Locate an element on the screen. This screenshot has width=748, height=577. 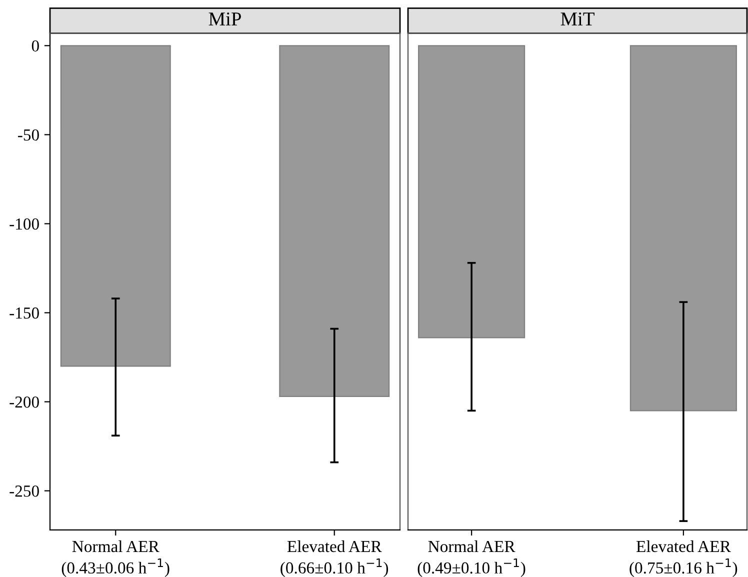
chart-title: MiP is located at coordinates (224, 19).